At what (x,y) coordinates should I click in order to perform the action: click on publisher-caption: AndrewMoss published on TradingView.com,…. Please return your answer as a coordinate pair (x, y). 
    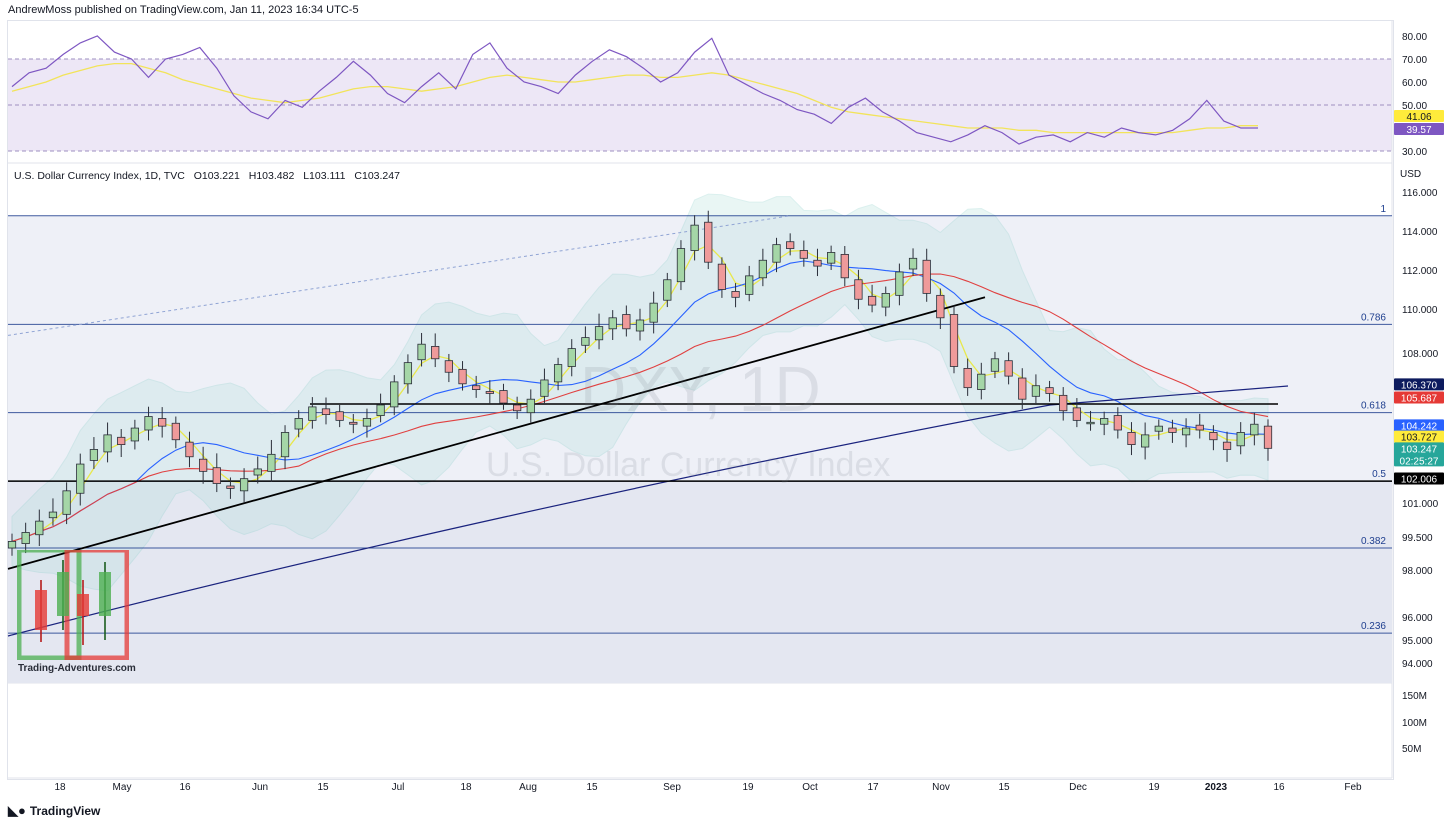
    Looking at the image, I should click on (183, 10).